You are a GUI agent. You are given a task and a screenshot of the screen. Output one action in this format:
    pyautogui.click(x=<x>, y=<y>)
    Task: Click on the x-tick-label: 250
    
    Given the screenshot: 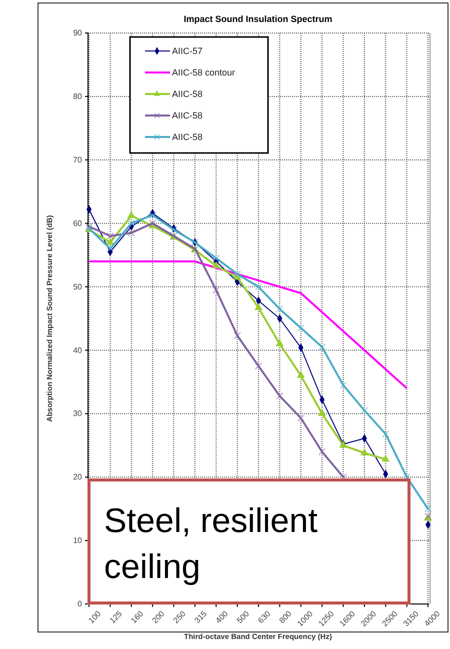 What is the action you would take?
    pyautogui.click(x=180, y=617)
    